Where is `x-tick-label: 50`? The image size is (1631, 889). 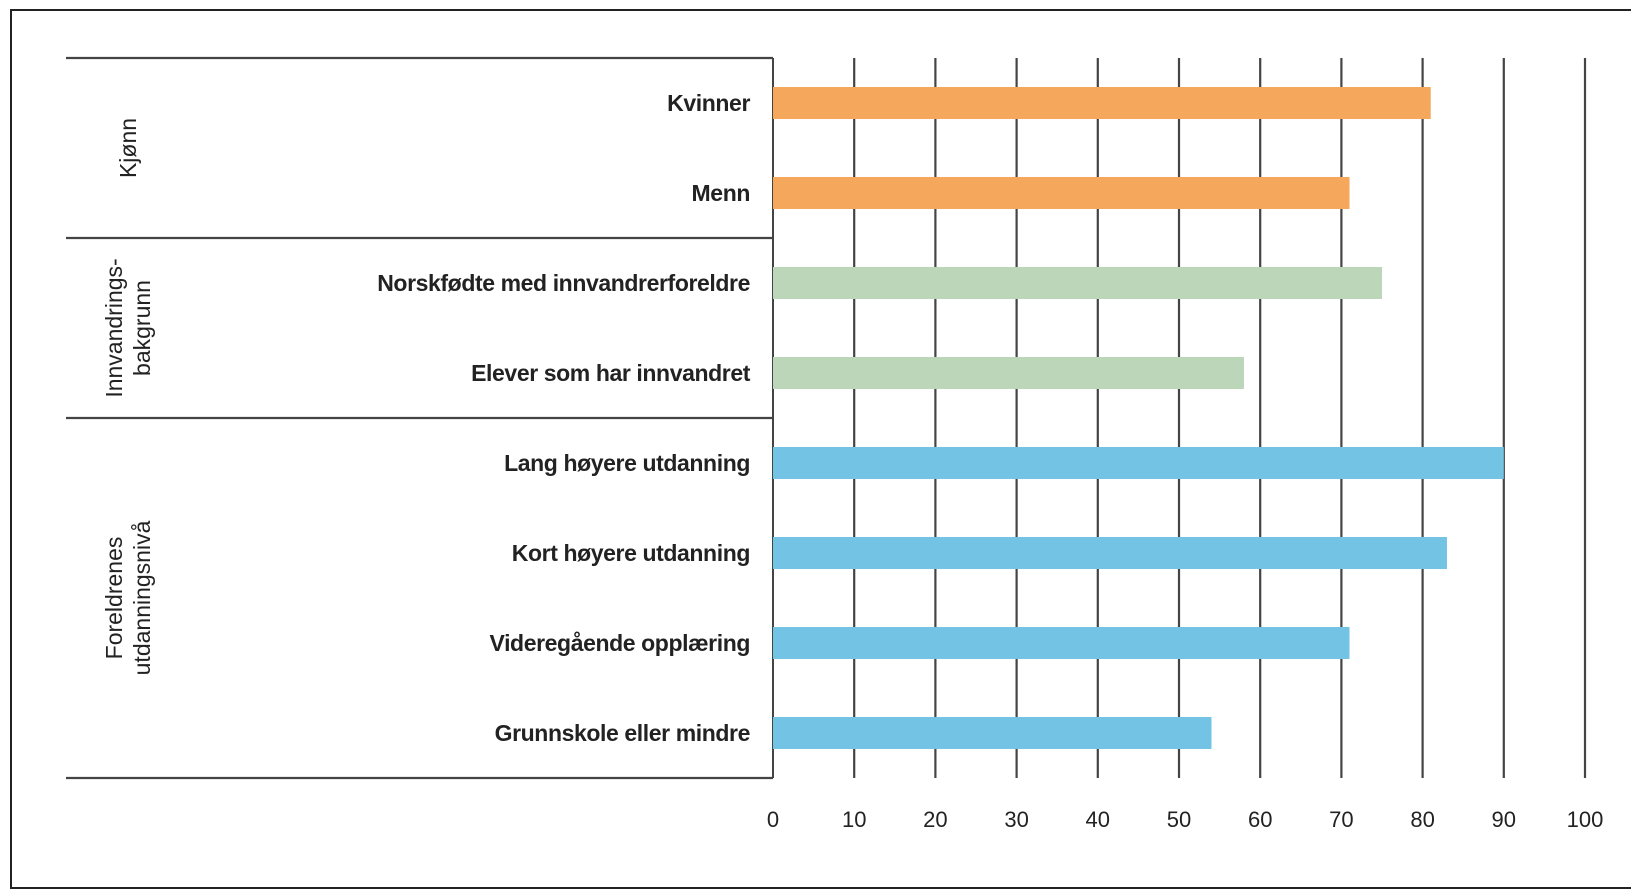 x-tick-label: 50 is located at coordinates (1179, 819).